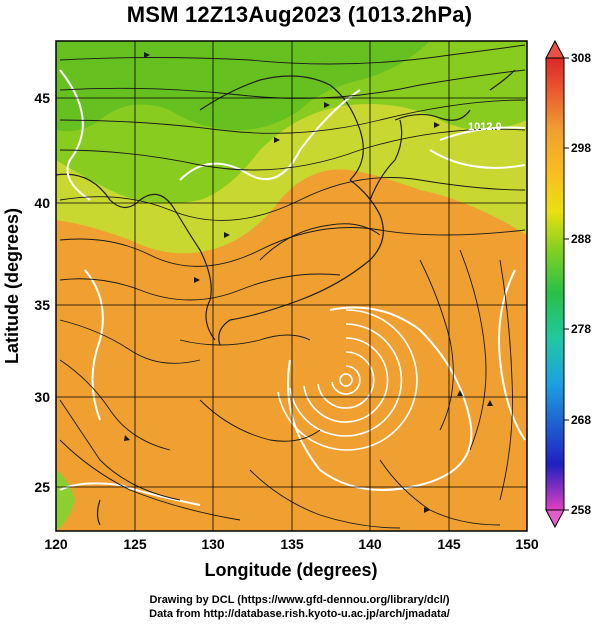 This screenshot has height=625, width=599. Describe the element at coordinates (135, 544) in the screenshot. I see `x-tick-125: 125` at that location.